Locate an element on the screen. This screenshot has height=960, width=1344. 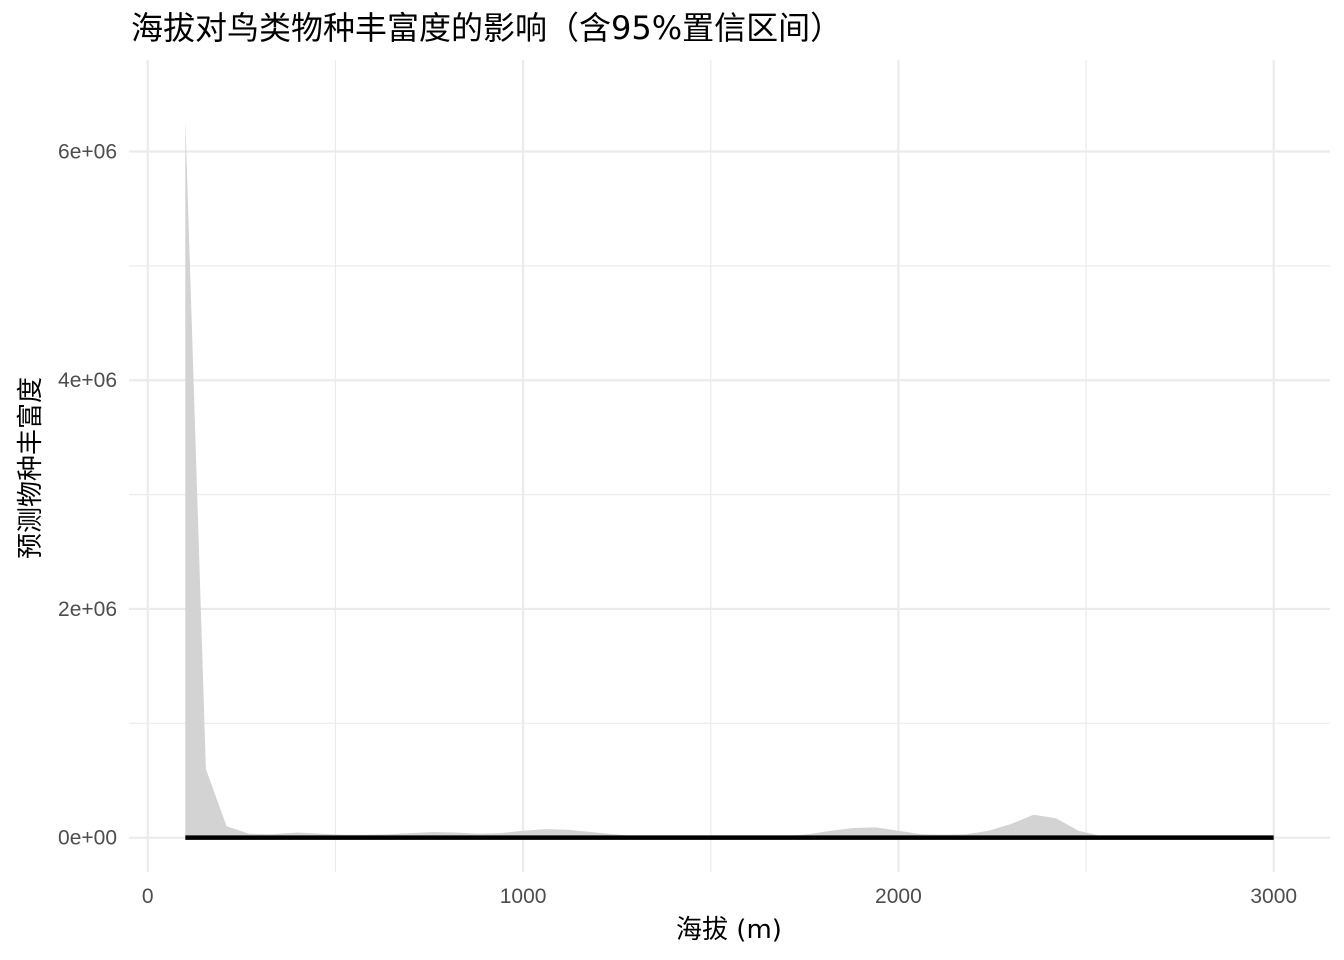
x-axis-ticks: 0 1000 2000 3000 is located at coordinates (719, 896).